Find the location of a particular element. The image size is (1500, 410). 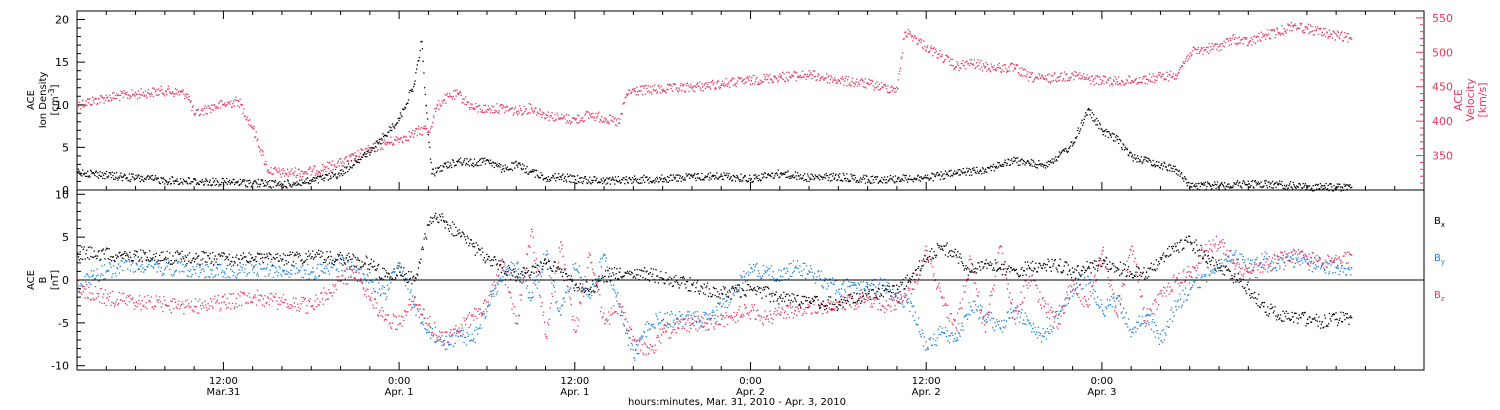

time-tick-label: 12:00 is located at coordinates (223, 381).